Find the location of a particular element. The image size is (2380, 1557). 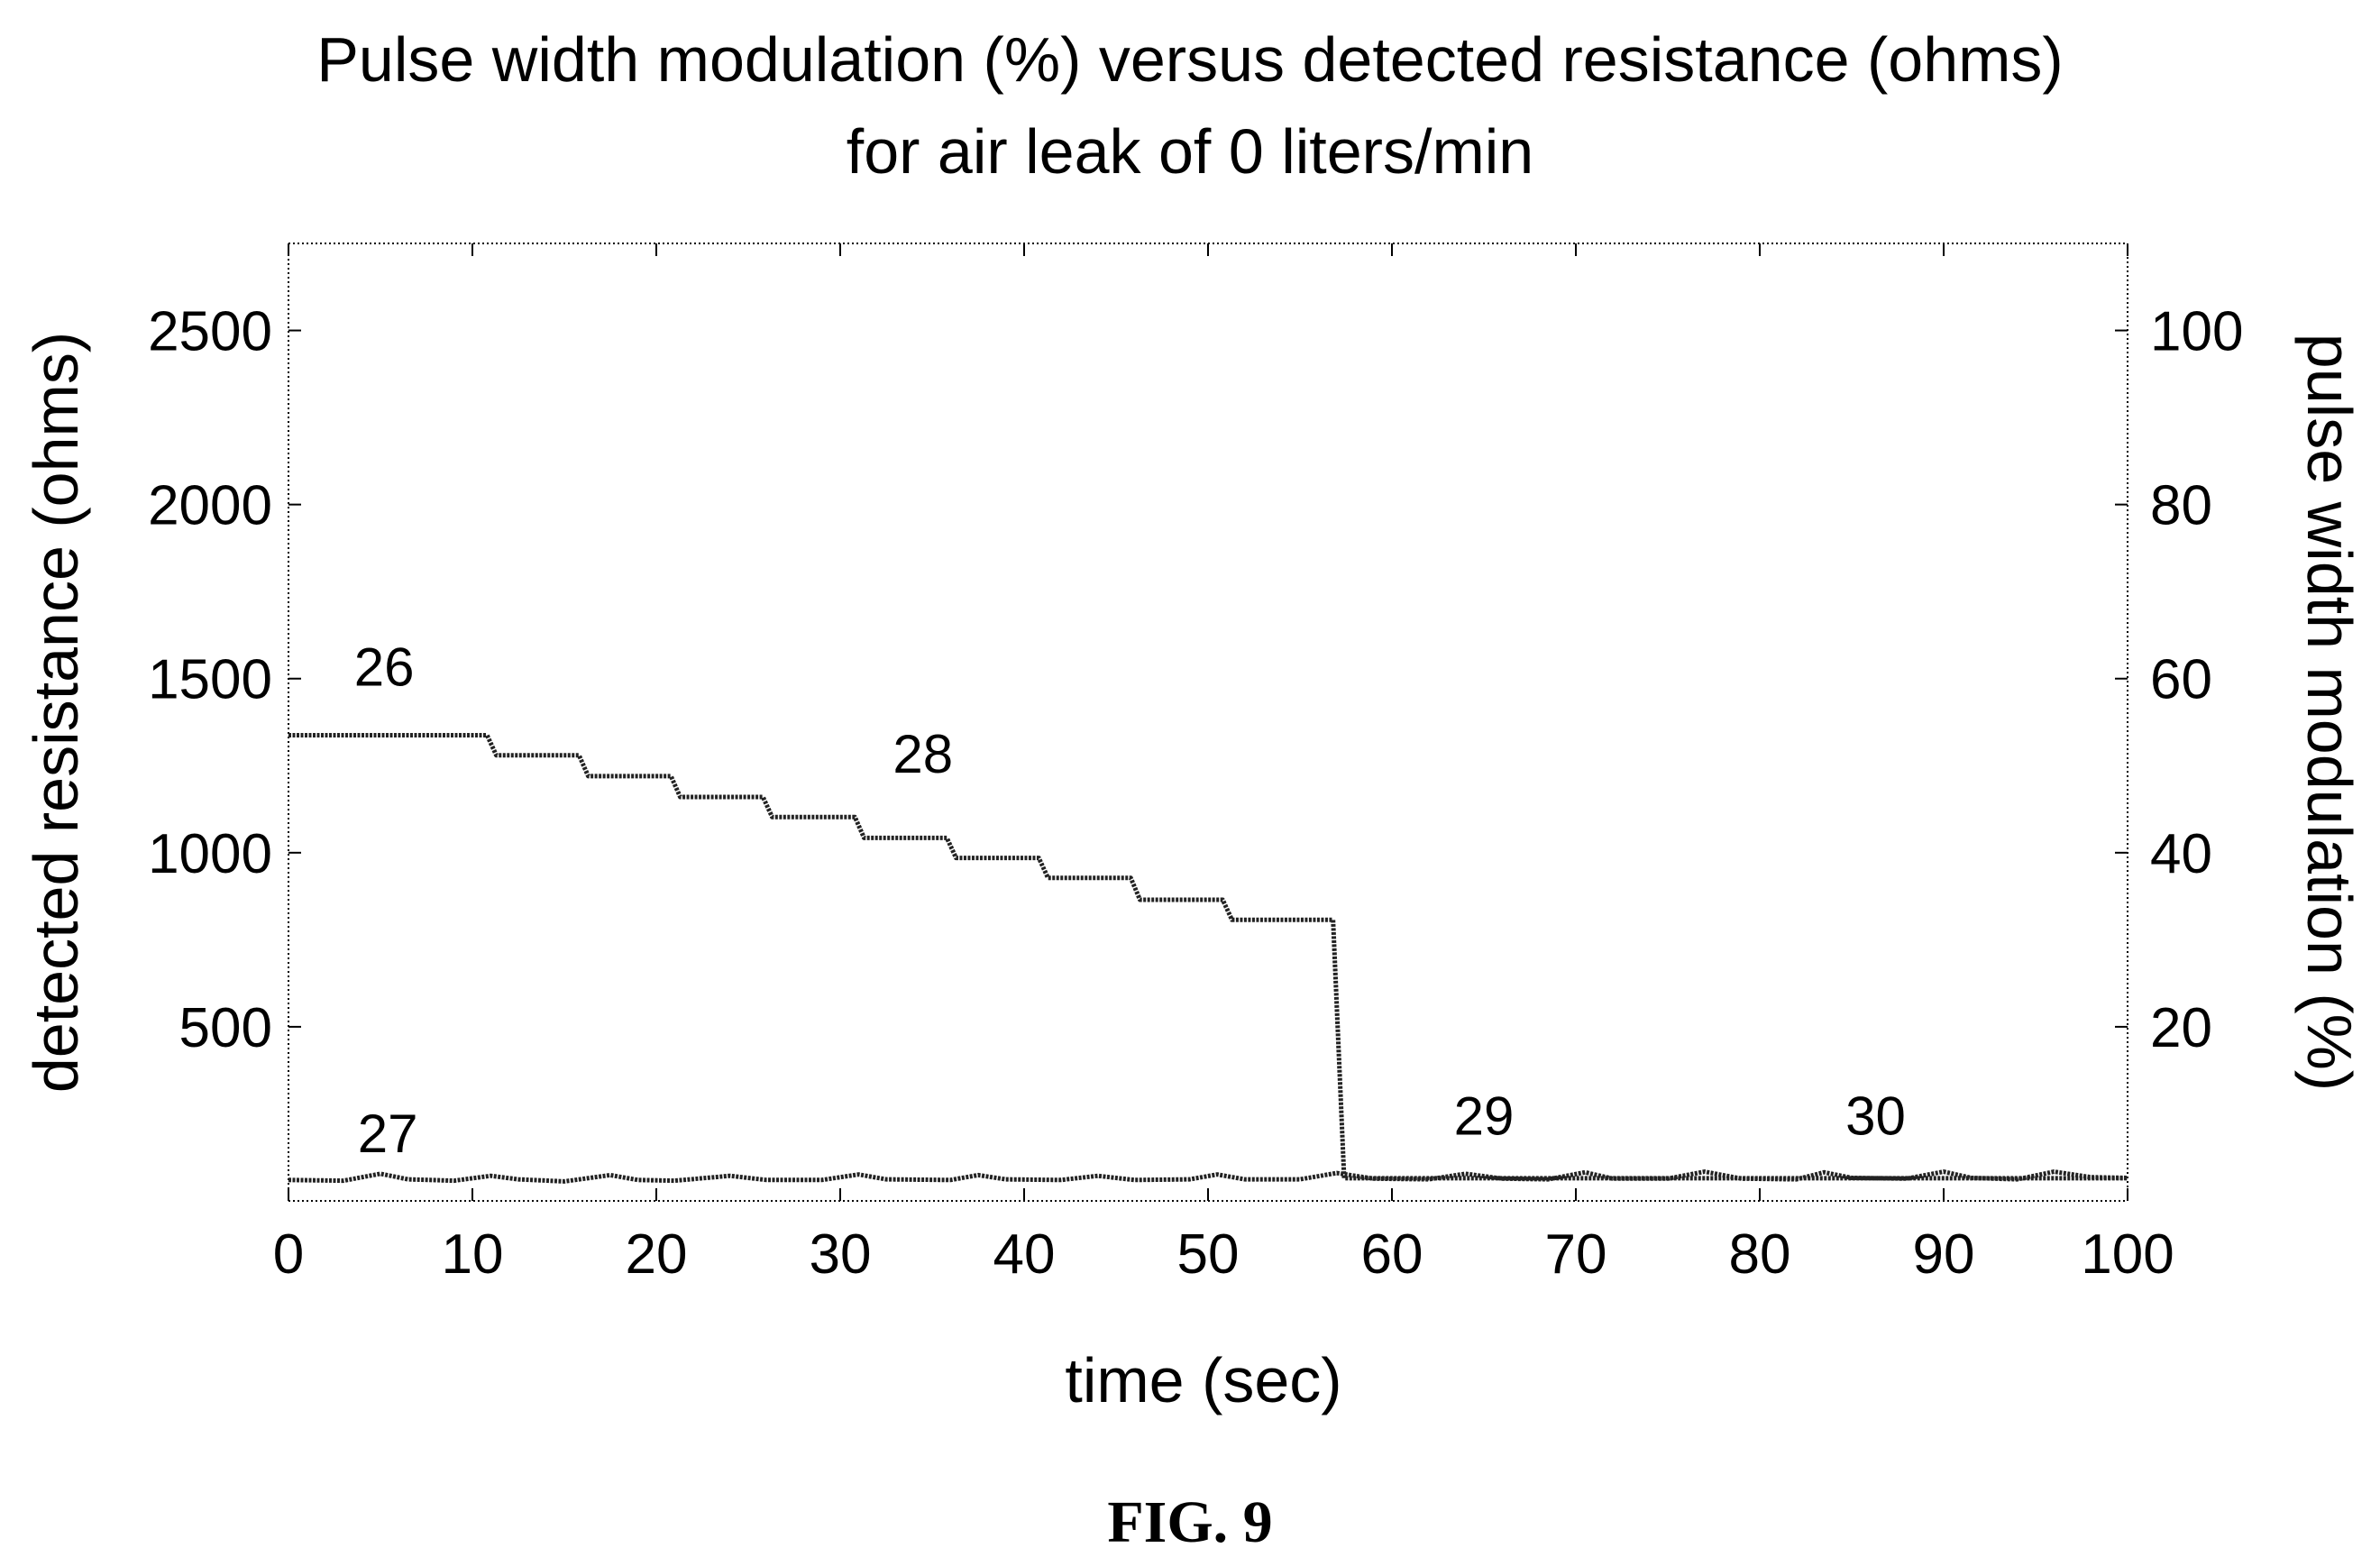

x-tick-label: 30 is located at coordinates (841, 1254).